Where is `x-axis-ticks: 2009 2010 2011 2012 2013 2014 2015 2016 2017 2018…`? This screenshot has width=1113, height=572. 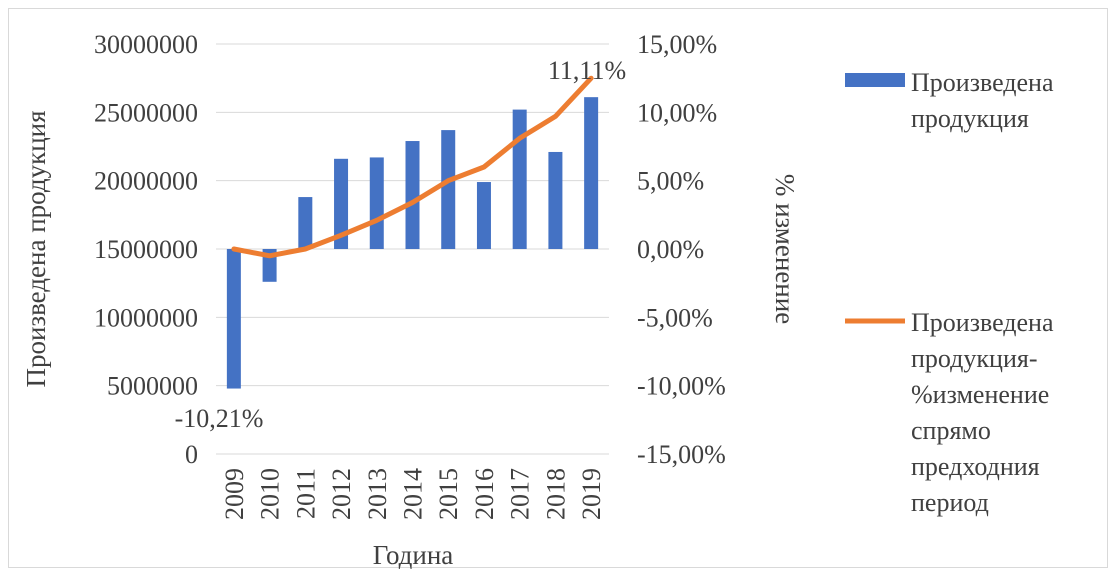
x-axis-ticks: 2009 2010 2011 2012 2013 2014 2015 2016 2017 2018… is located at coordinates (413, 494).